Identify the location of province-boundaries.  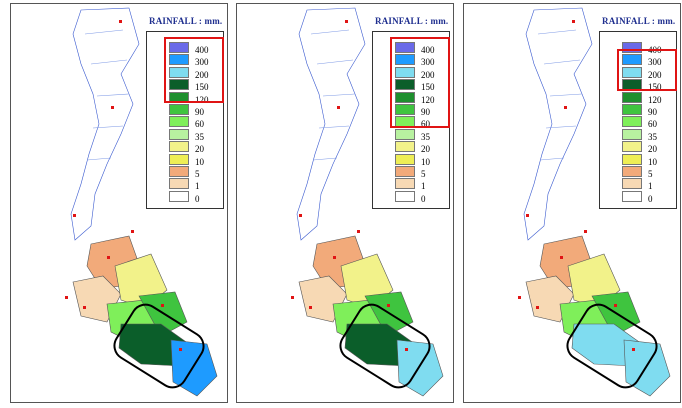
(333, 95).